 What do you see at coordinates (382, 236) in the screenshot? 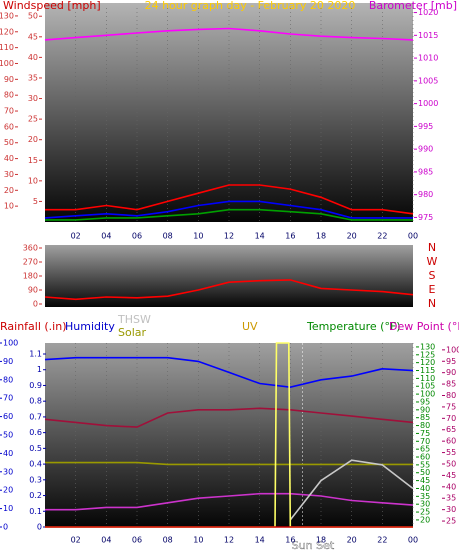
I see `x-tick-label: 22` at bounding box center [382, 236].